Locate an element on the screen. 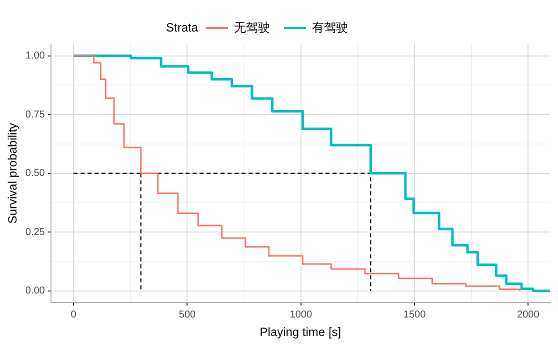 The width and height of the screenshot is (558, 346). x-axis-title: Playing time [s] is located at coordinates (301, 332).